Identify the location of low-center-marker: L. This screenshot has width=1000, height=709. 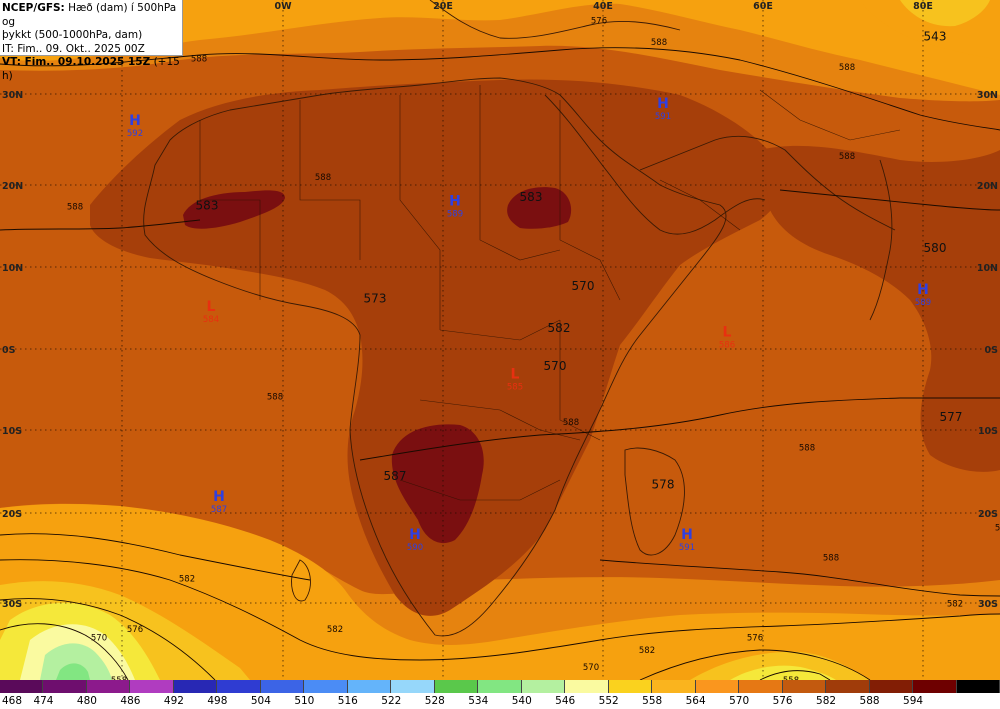
(515, 375).